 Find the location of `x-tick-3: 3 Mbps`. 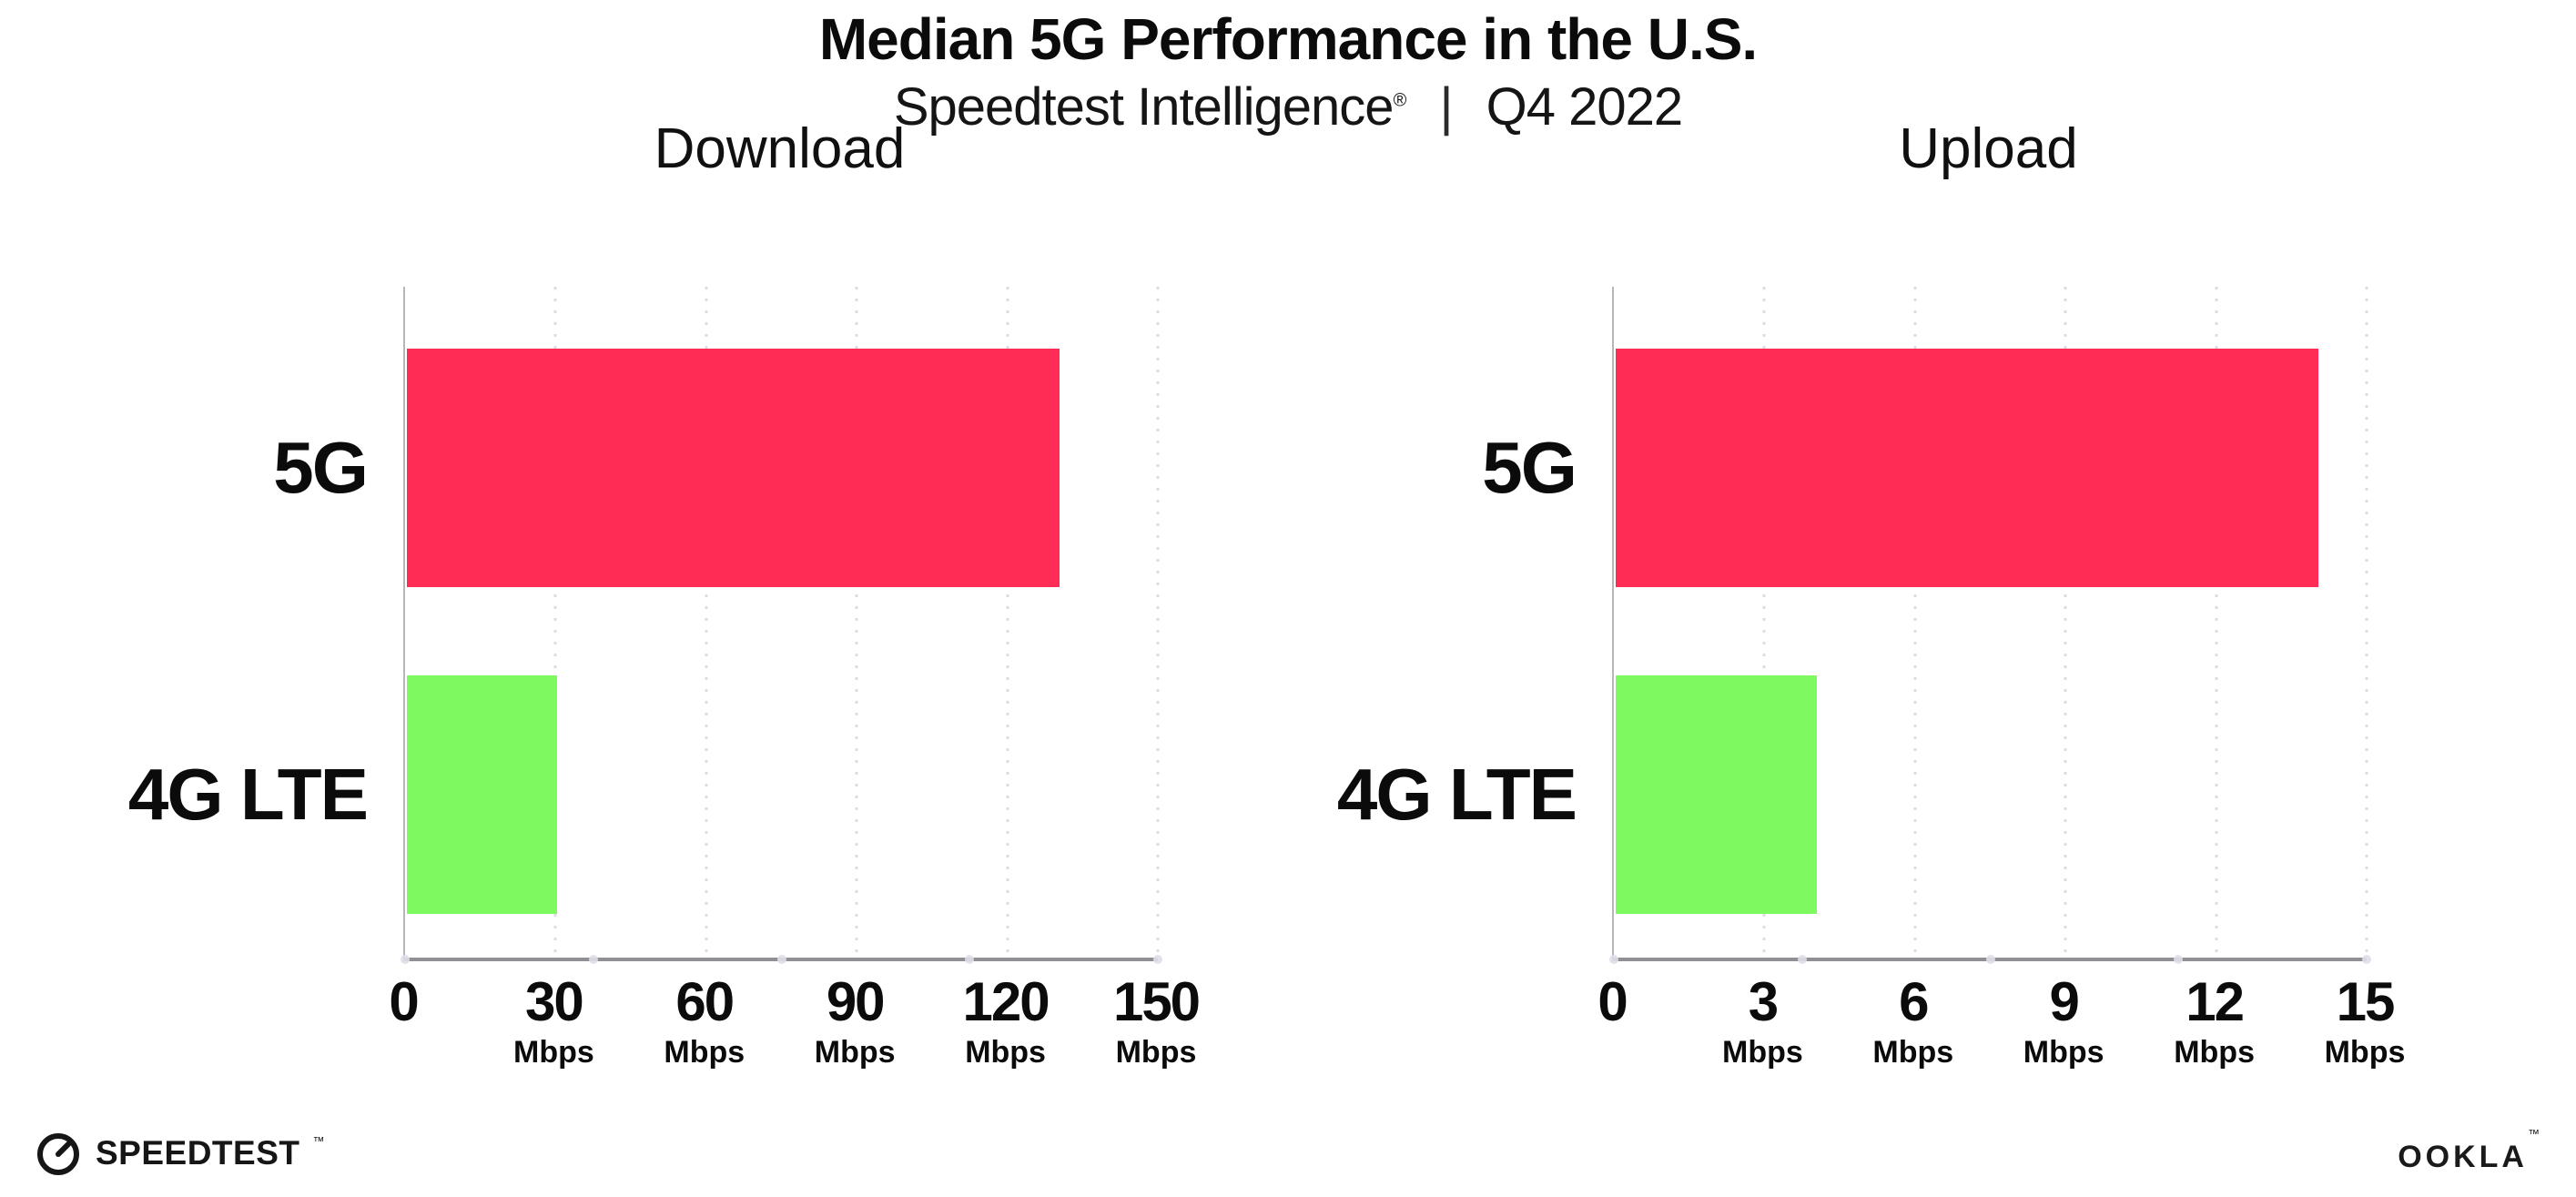

x-tick-3: 3 Mbps is located at coordinates (1762, 1022).